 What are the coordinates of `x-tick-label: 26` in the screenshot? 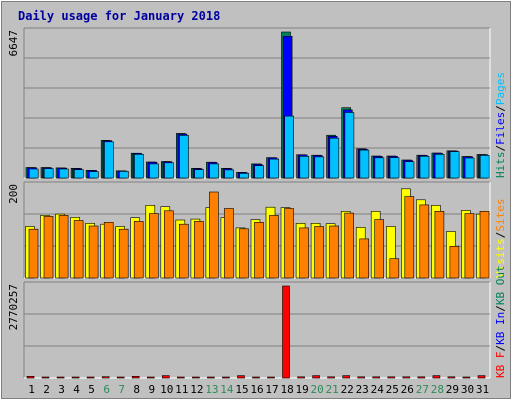 It's located at (407, 389).